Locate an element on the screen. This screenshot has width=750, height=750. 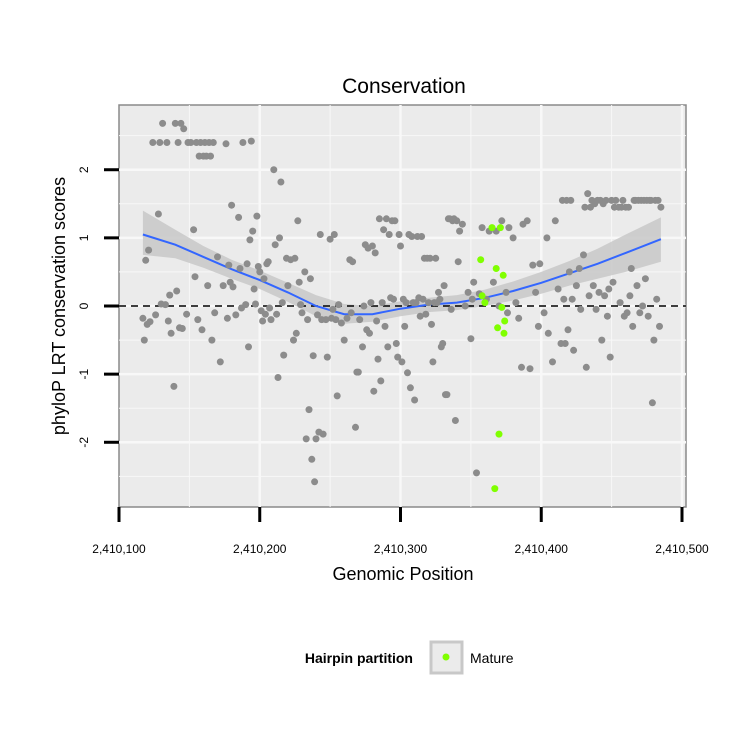
confidence-band is located at coordinates (401, 267).